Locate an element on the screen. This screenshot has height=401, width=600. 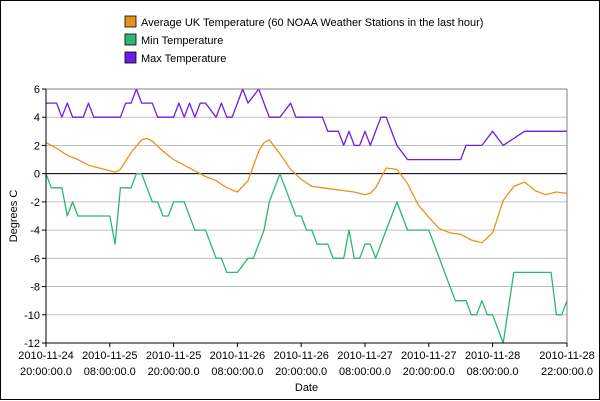
y-tick-label: -12 is located at coordinates (32, 344).